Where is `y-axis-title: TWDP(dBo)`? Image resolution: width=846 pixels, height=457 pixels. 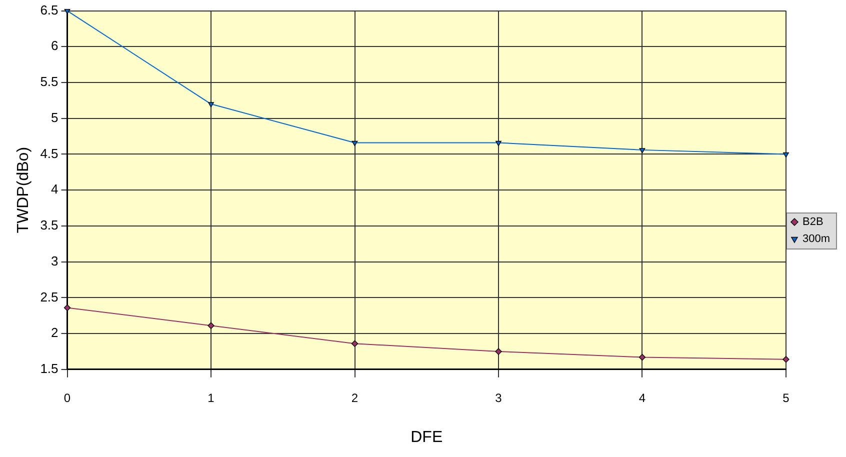 y-axis-title: TWDP(dBo) is located at coordinates (23, 190).